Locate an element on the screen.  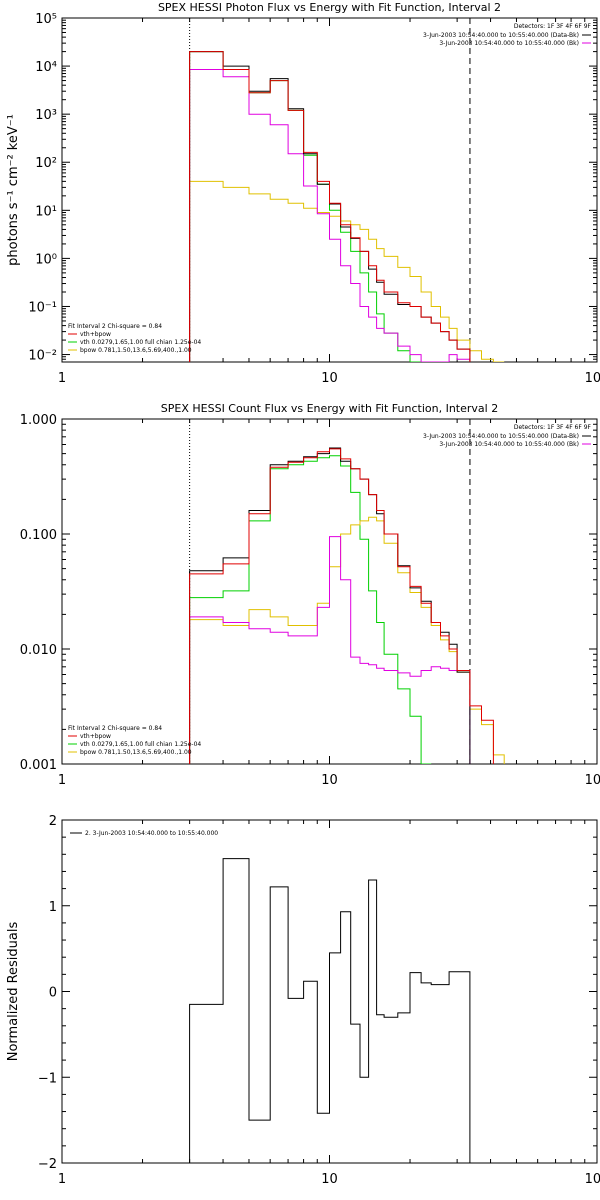
series-residuals-line is located at coordinates (330, 1010).